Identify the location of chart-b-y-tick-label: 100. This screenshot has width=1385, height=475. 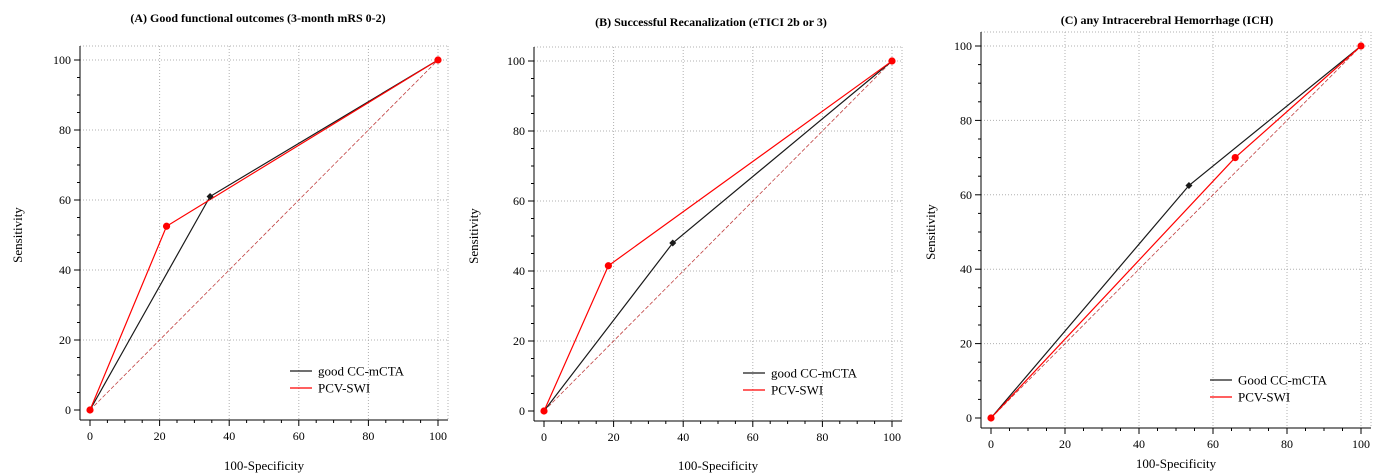
(516, 61).